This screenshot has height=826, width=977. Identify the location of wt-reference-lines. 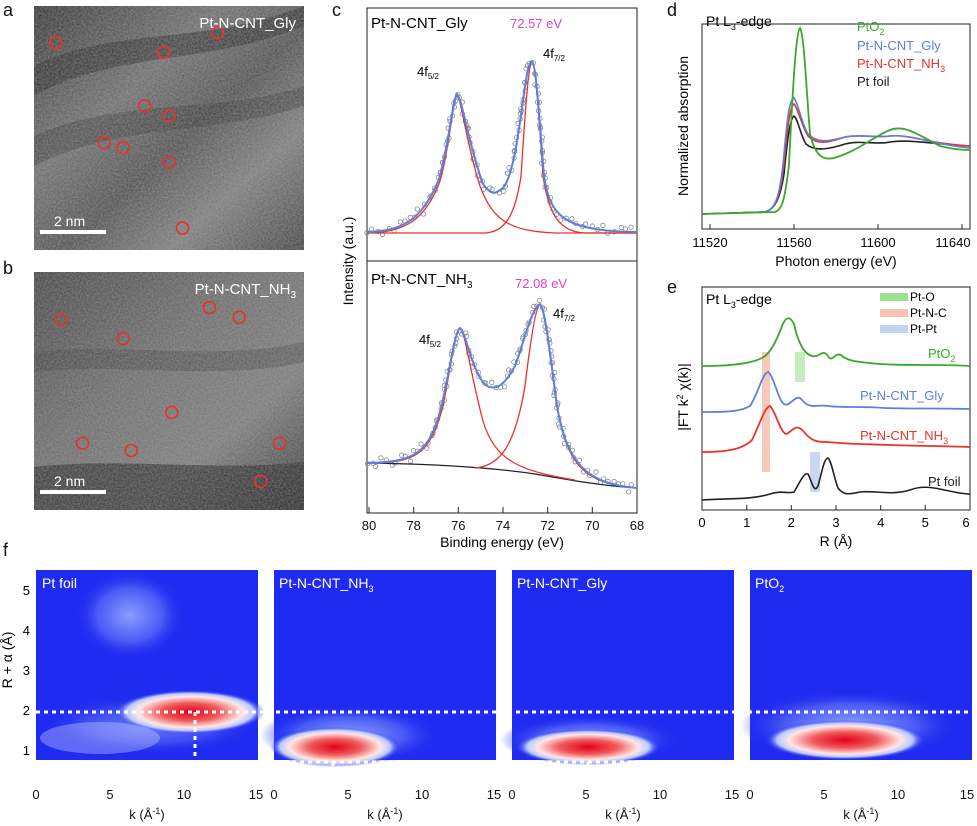
(504, 750).